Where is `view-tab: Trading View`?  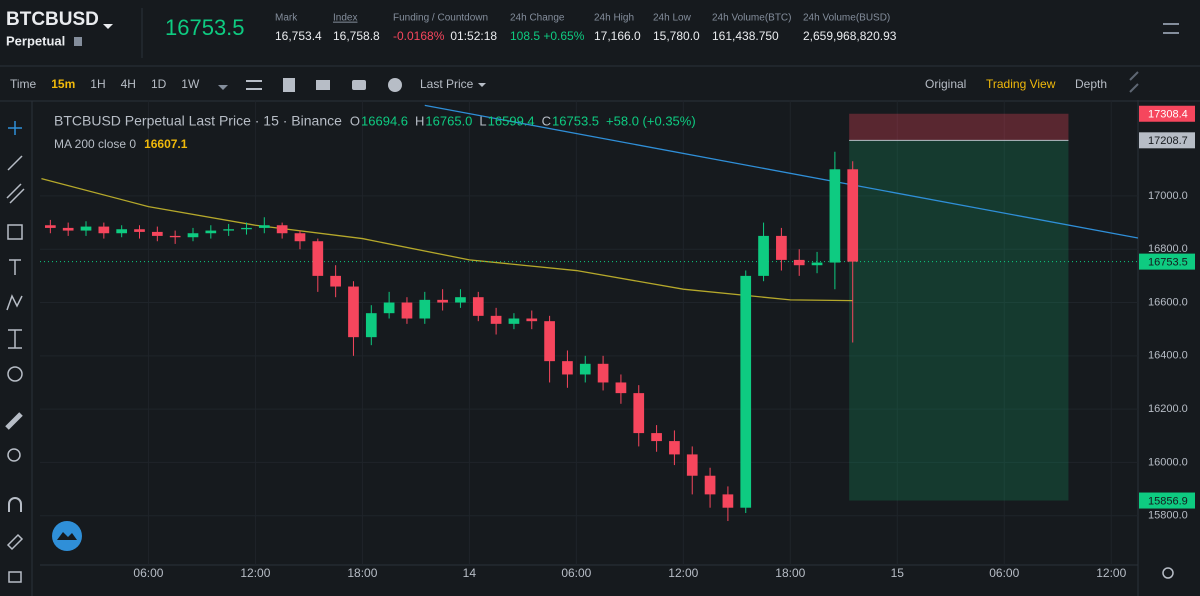 view-tab: Trading View is located at coordinates (1021, 84).